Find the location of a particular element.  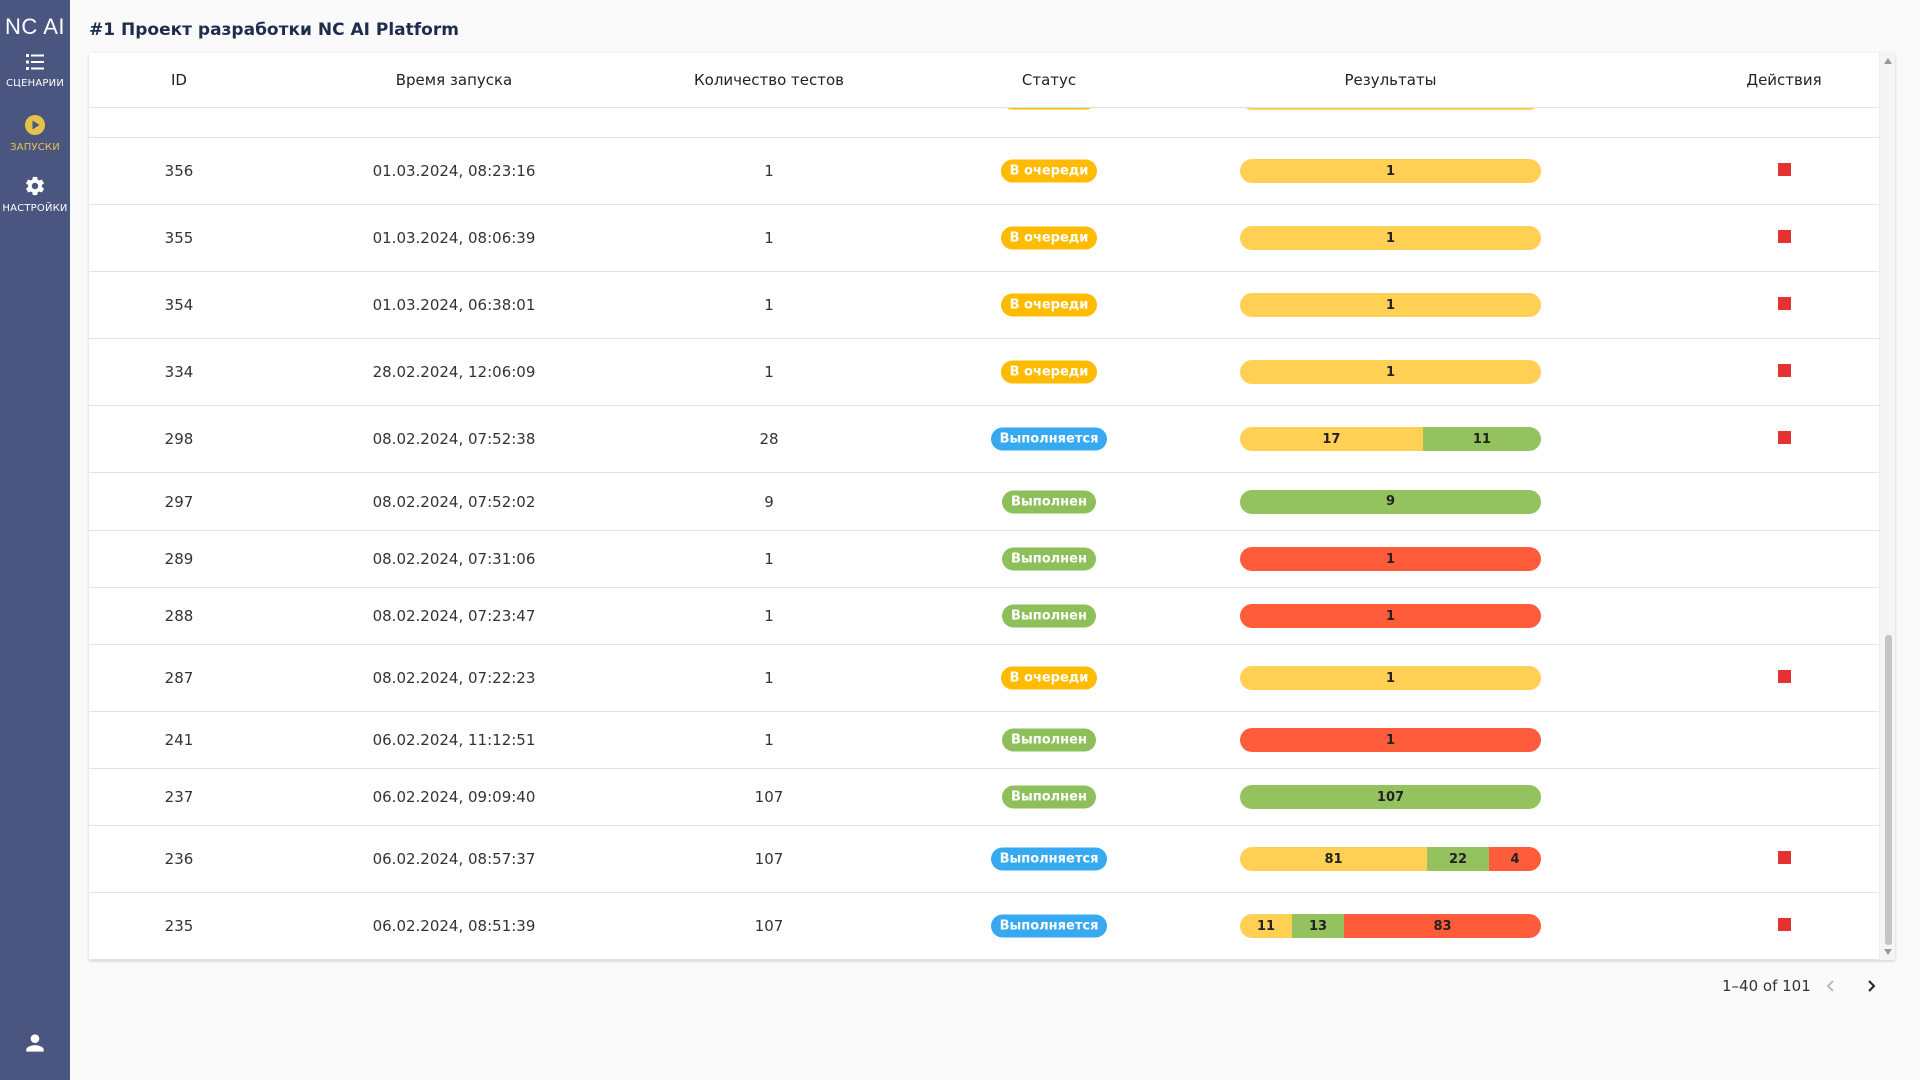

sidebar-item-runs: ЗАПУСКИ is located at coordinates (35, 143).